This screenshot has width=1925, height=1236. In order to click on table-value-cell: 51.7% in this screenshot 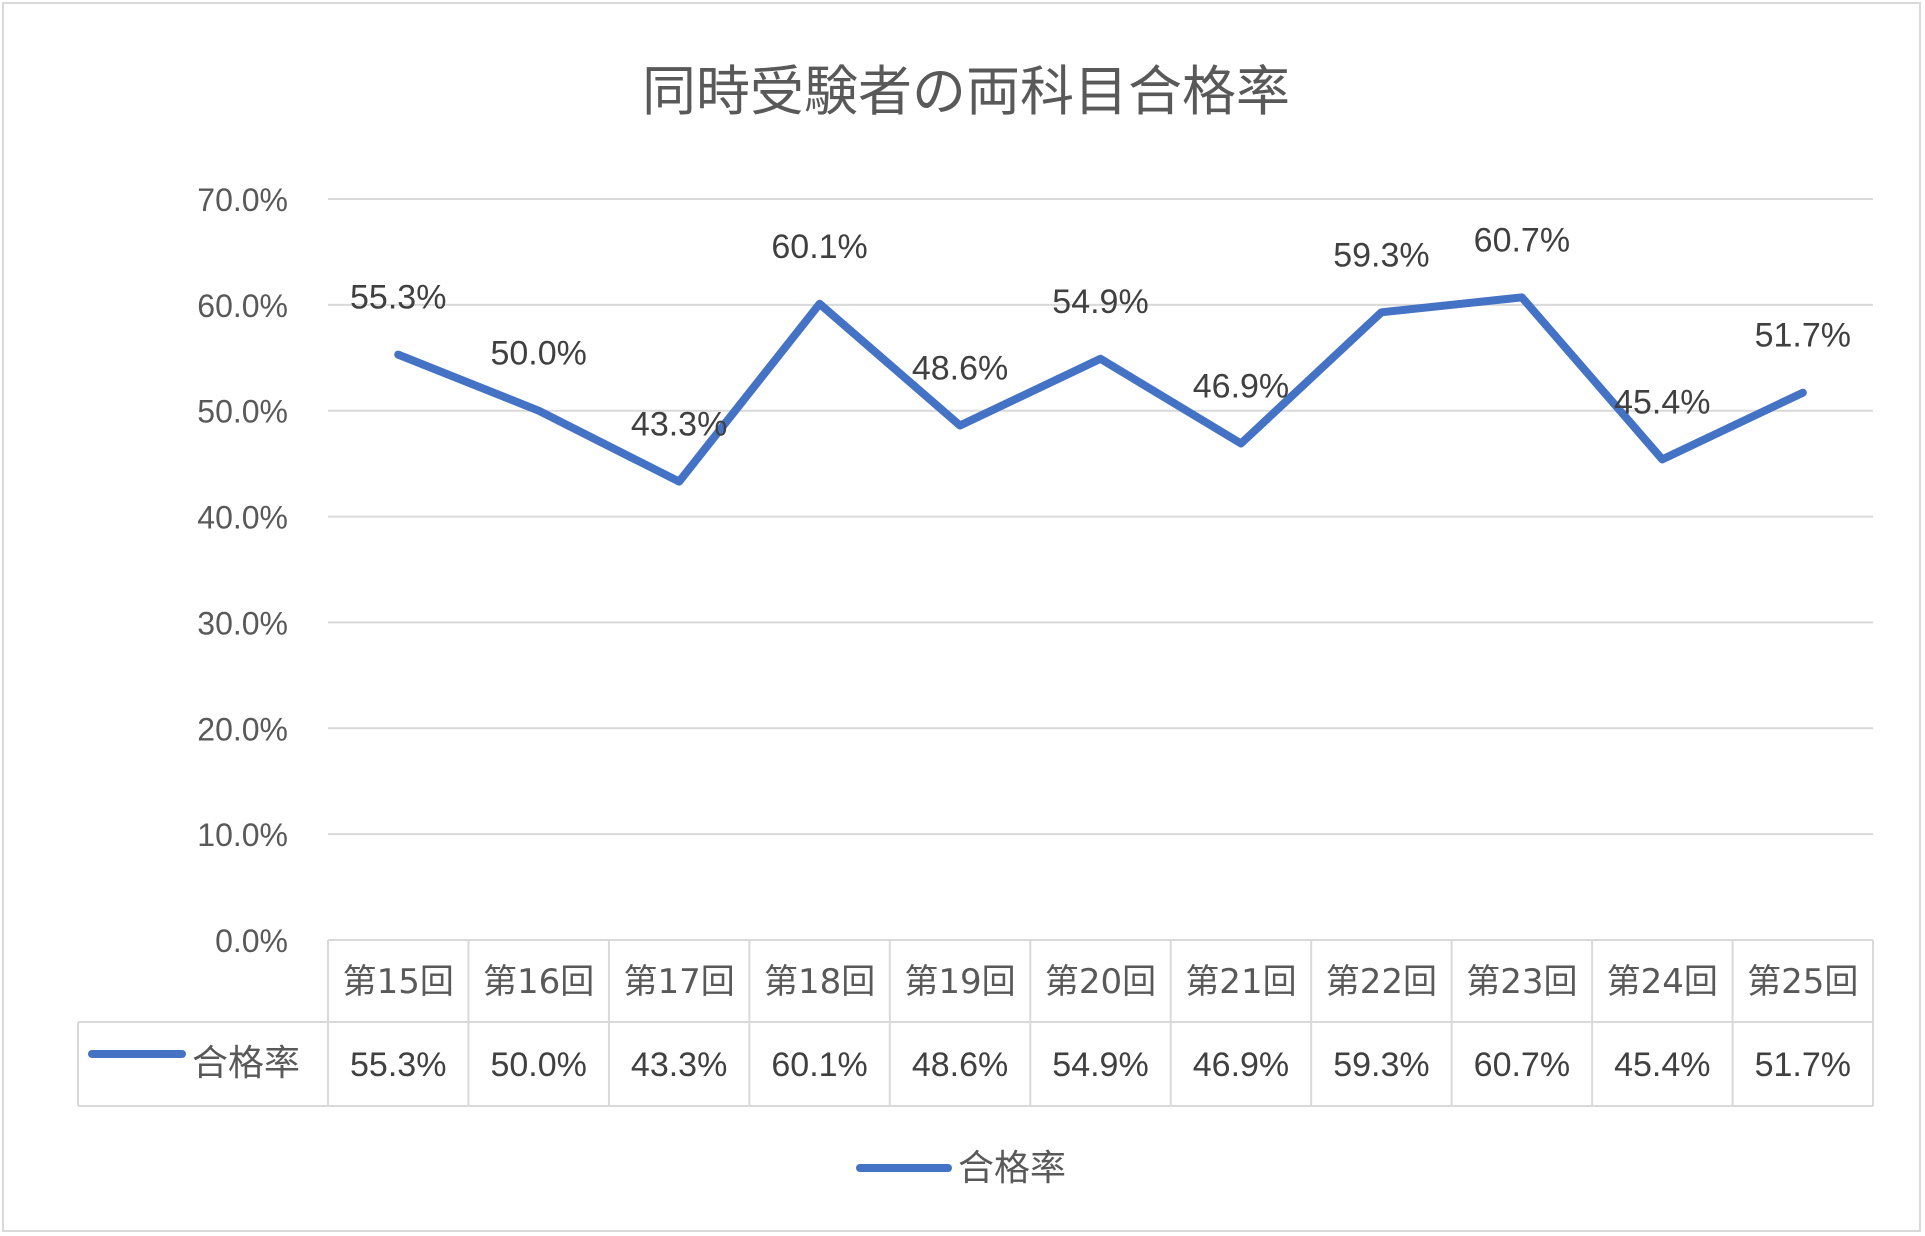, I will do `click(1803, 1065)`.